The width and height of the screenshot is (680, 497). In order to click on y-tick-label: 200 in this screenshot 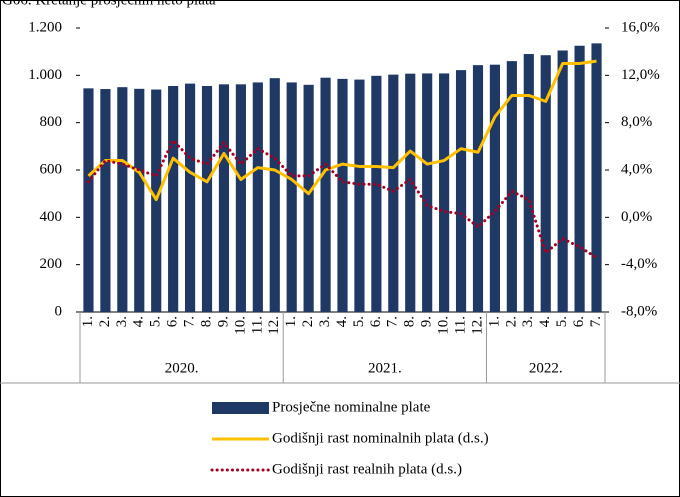, I will do `click(51, 264)`.